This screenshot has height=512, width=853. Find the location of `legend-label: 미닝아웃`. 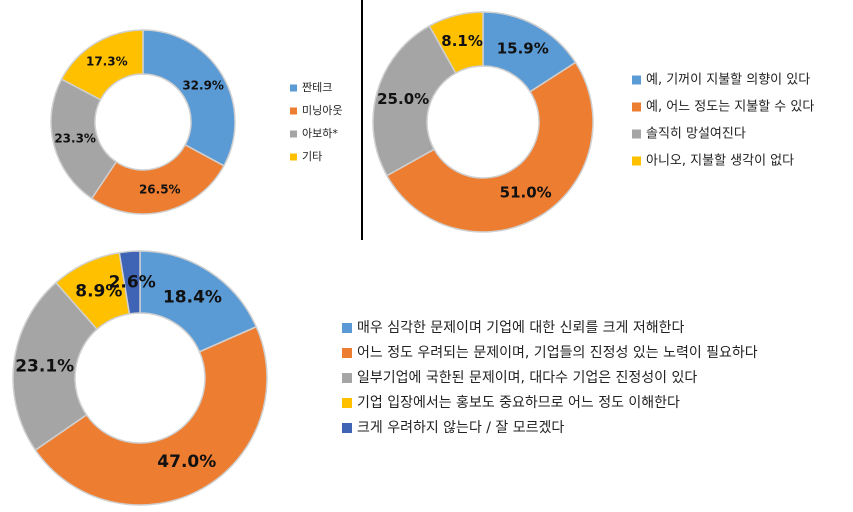

legend-label: 미닝아웃 is located at coordinates (322, 110).